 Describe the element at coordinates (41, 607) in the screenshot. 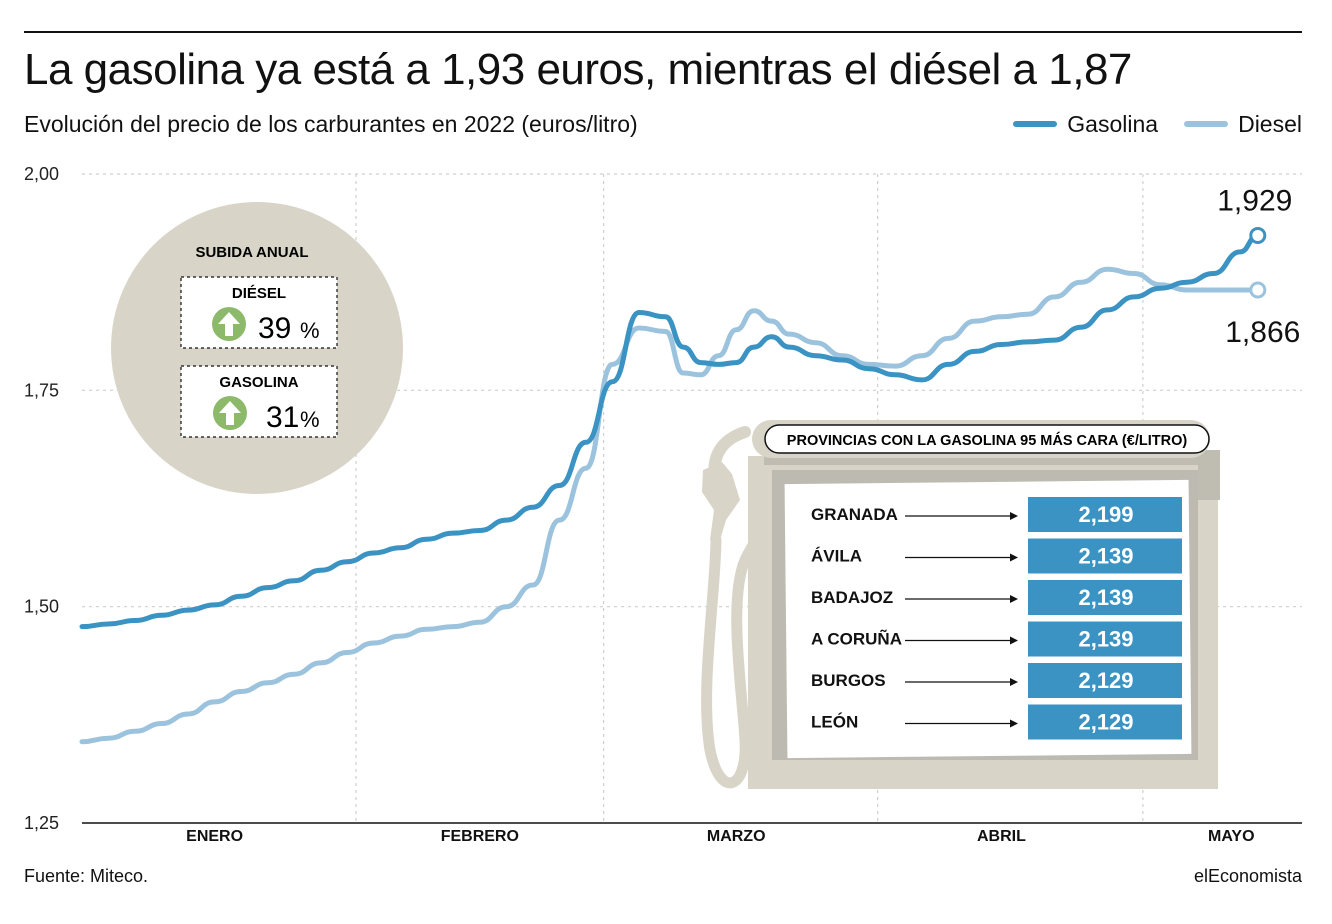

I see `y-tick-label: 1,50` at that location.